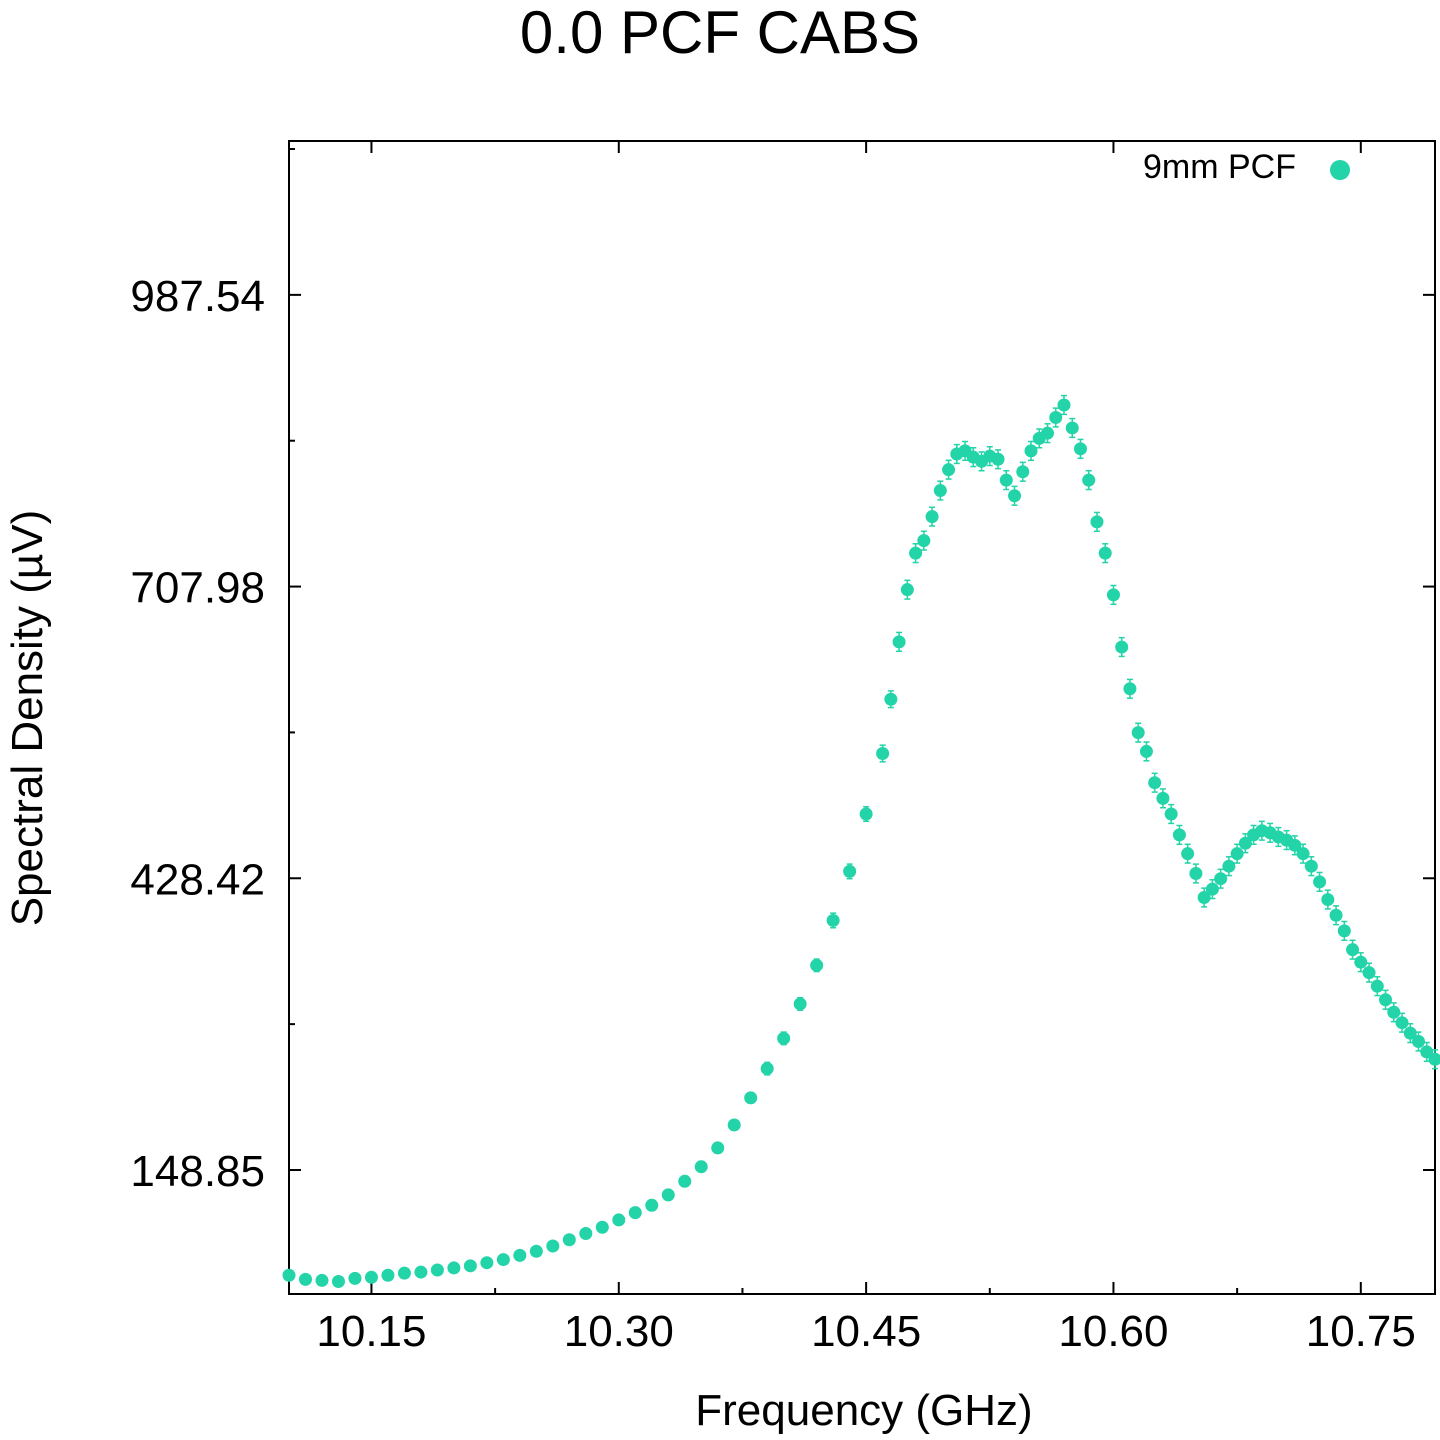 The width and height of the screenshot is (1440, 1440). What do you see at coordinates (197, 296) in the screenshot?
I see `y-tick-label: 987.54` at bounding box center [197, 296].